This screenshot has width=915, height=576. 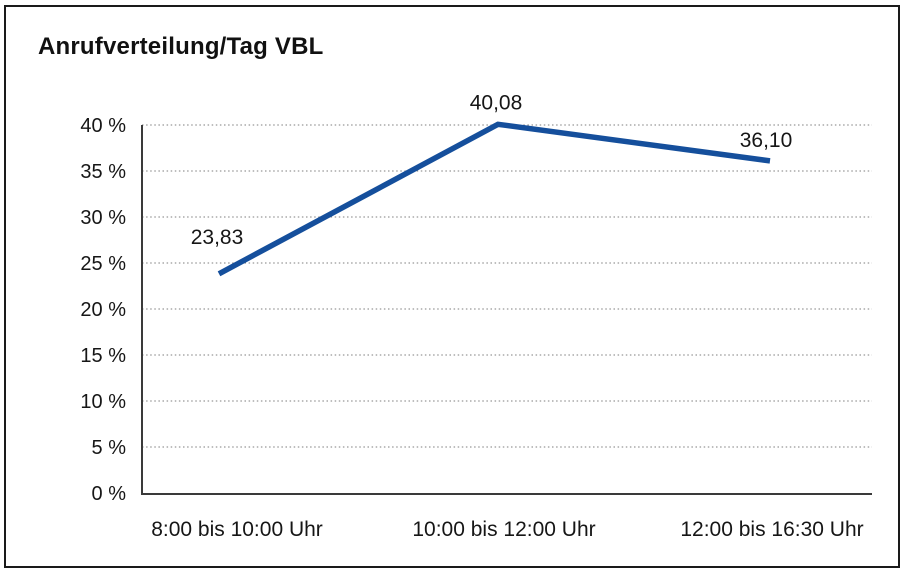 What do you see at coordinates (103, 402) in the screenshot?
I see `y-tick-label: 10 %` at bounding box center [103, 402].